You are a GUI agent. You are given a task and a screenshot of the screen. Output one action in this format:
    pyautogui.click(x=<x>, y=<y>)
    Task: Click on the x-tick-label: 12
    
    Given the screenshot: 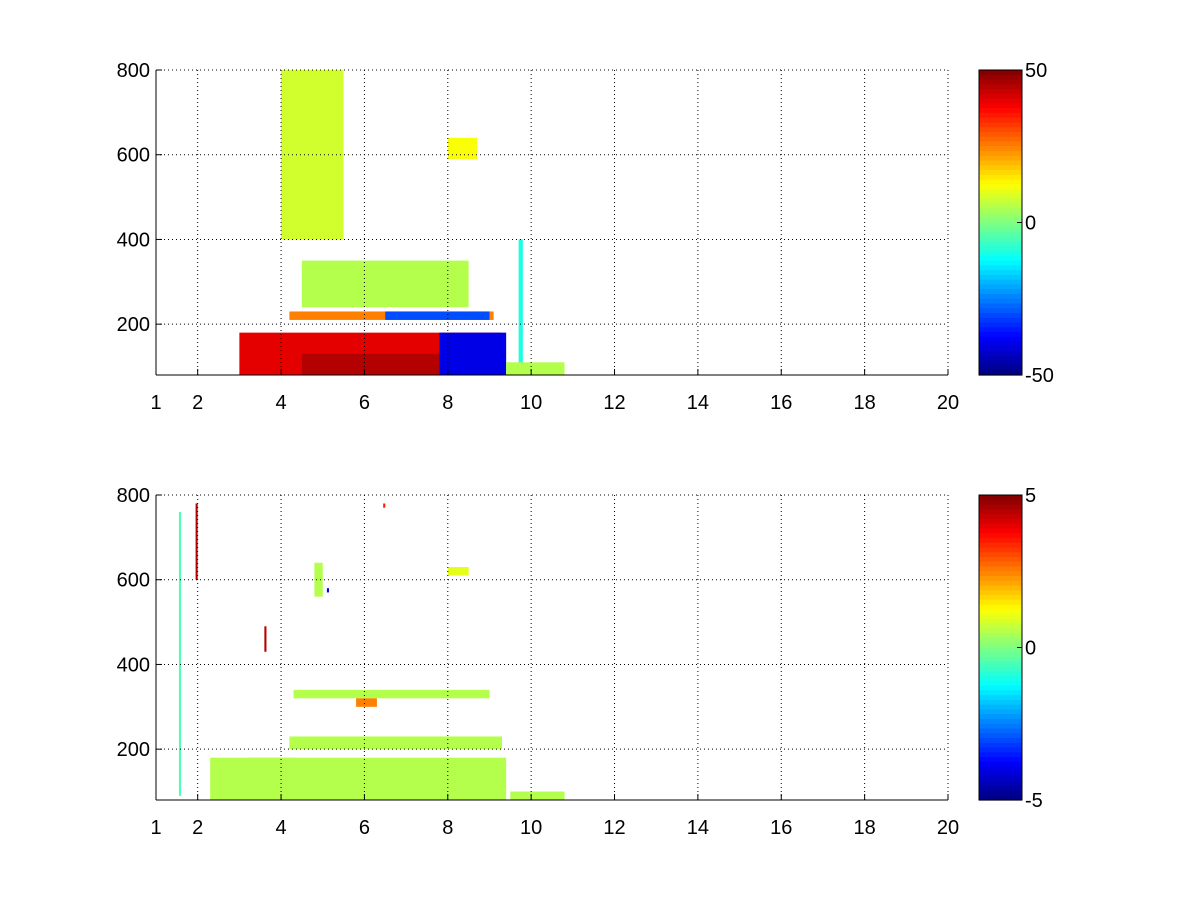 What is the action you would take?
    pyautogui.click(x=614, y=403)
    